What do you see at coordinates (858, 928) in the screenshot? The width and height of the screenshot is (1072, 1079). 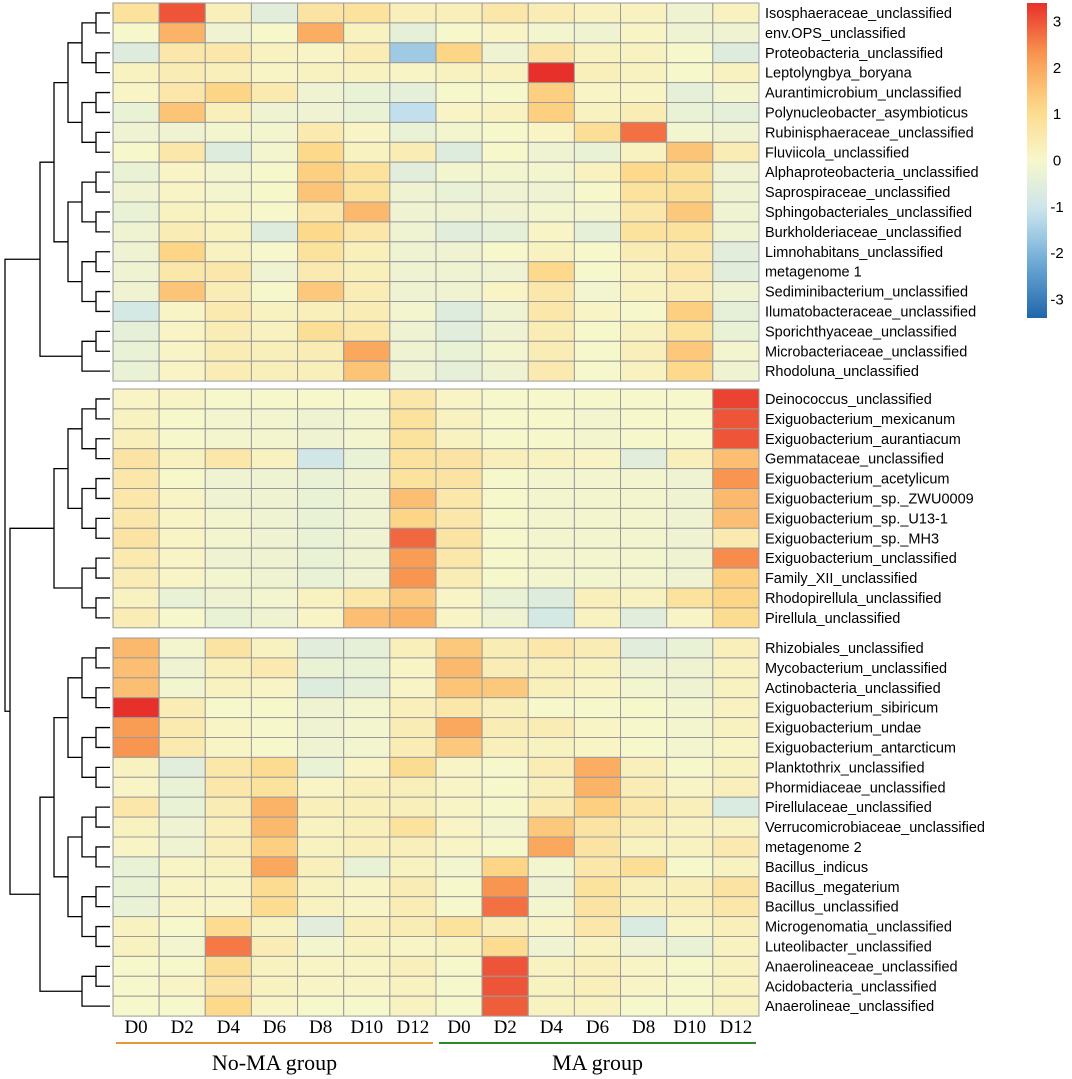 I see `row-label: Microgenomatia_unclassified` at bounding box center [858, 928].